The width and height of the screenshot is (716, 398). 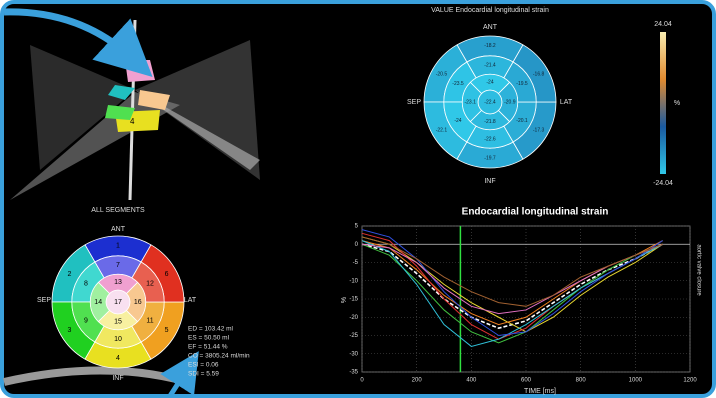 What do you see at coordinates (356, 263) in the screenshot?
I see `y-tick-label: -5` at bounding box center [356, 263].